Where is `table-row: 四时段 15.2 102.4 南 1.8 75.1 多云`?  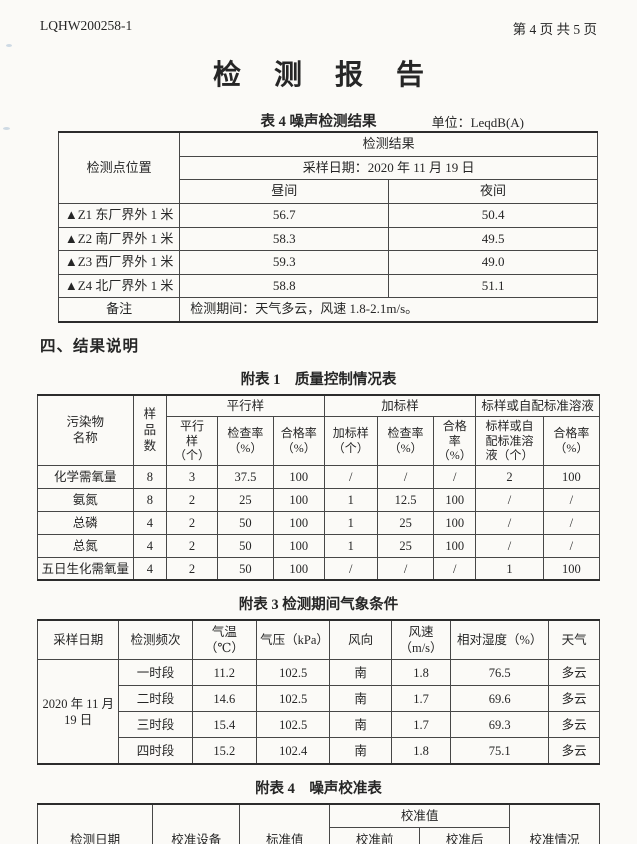 table-row: 四时段 15.2 102.4 南 1.8 75.1 多云 is located at coordinates (319, 751).